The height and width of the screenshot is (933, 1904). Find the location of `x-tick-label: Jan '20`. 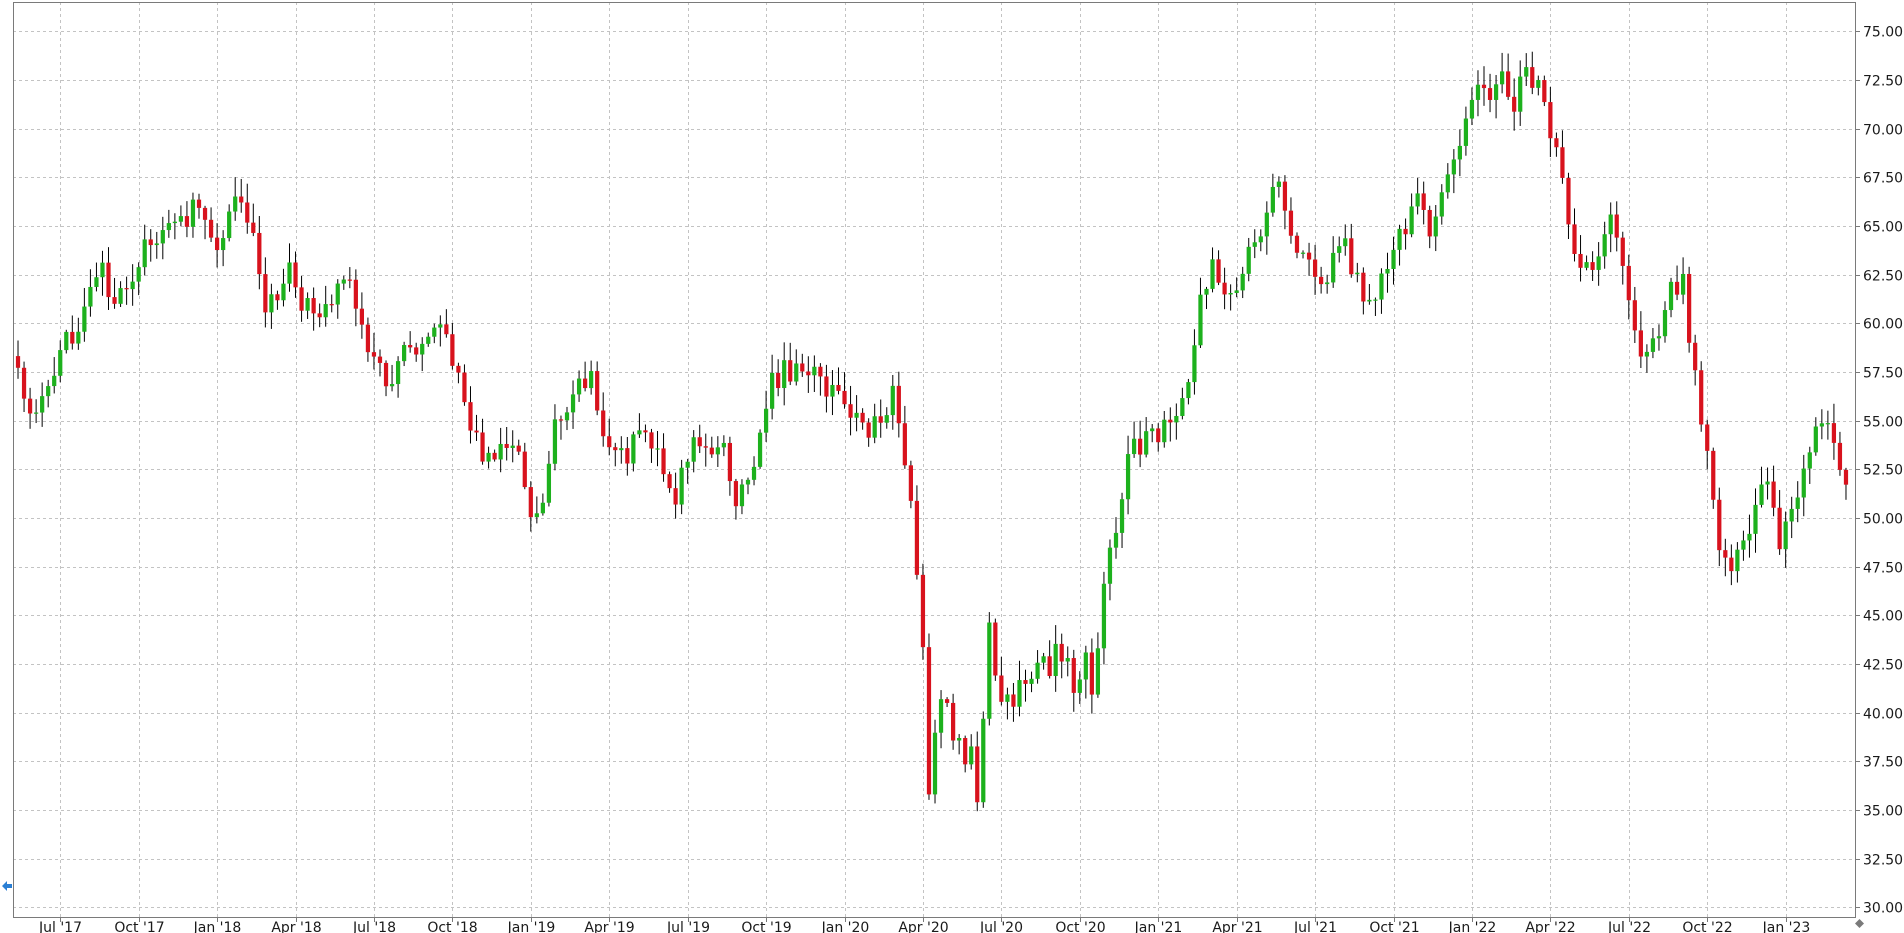

x-tick-label: Jan '20 is located at coordinates (845, 926).